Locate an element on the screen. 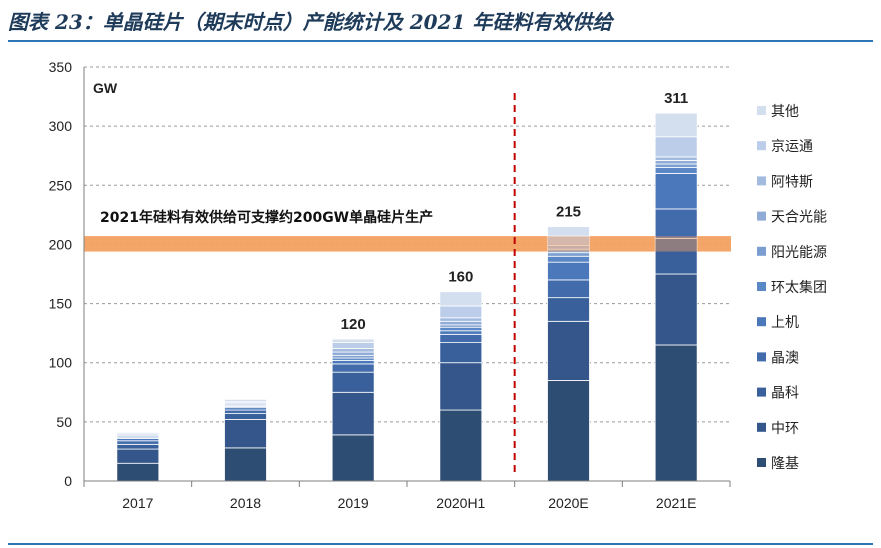 The image size is (881, 548). legend-label: 其他 is located at coordinates (785, 112).